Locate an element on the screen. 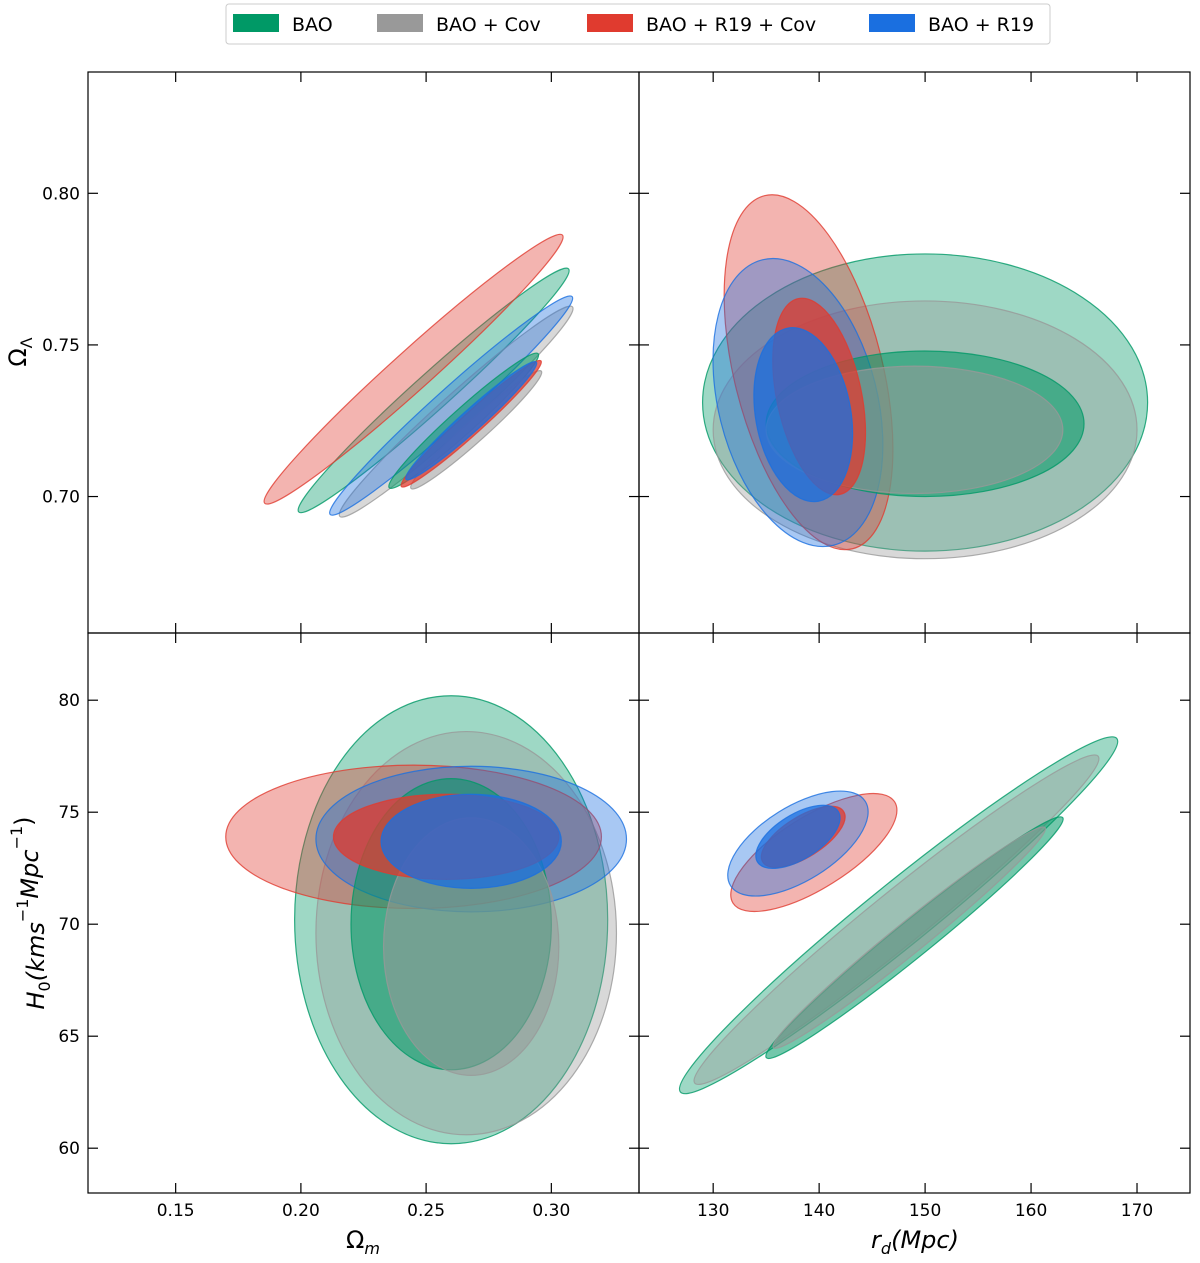  x-tick-label: 170 is located at coordinates (1137, 1211).